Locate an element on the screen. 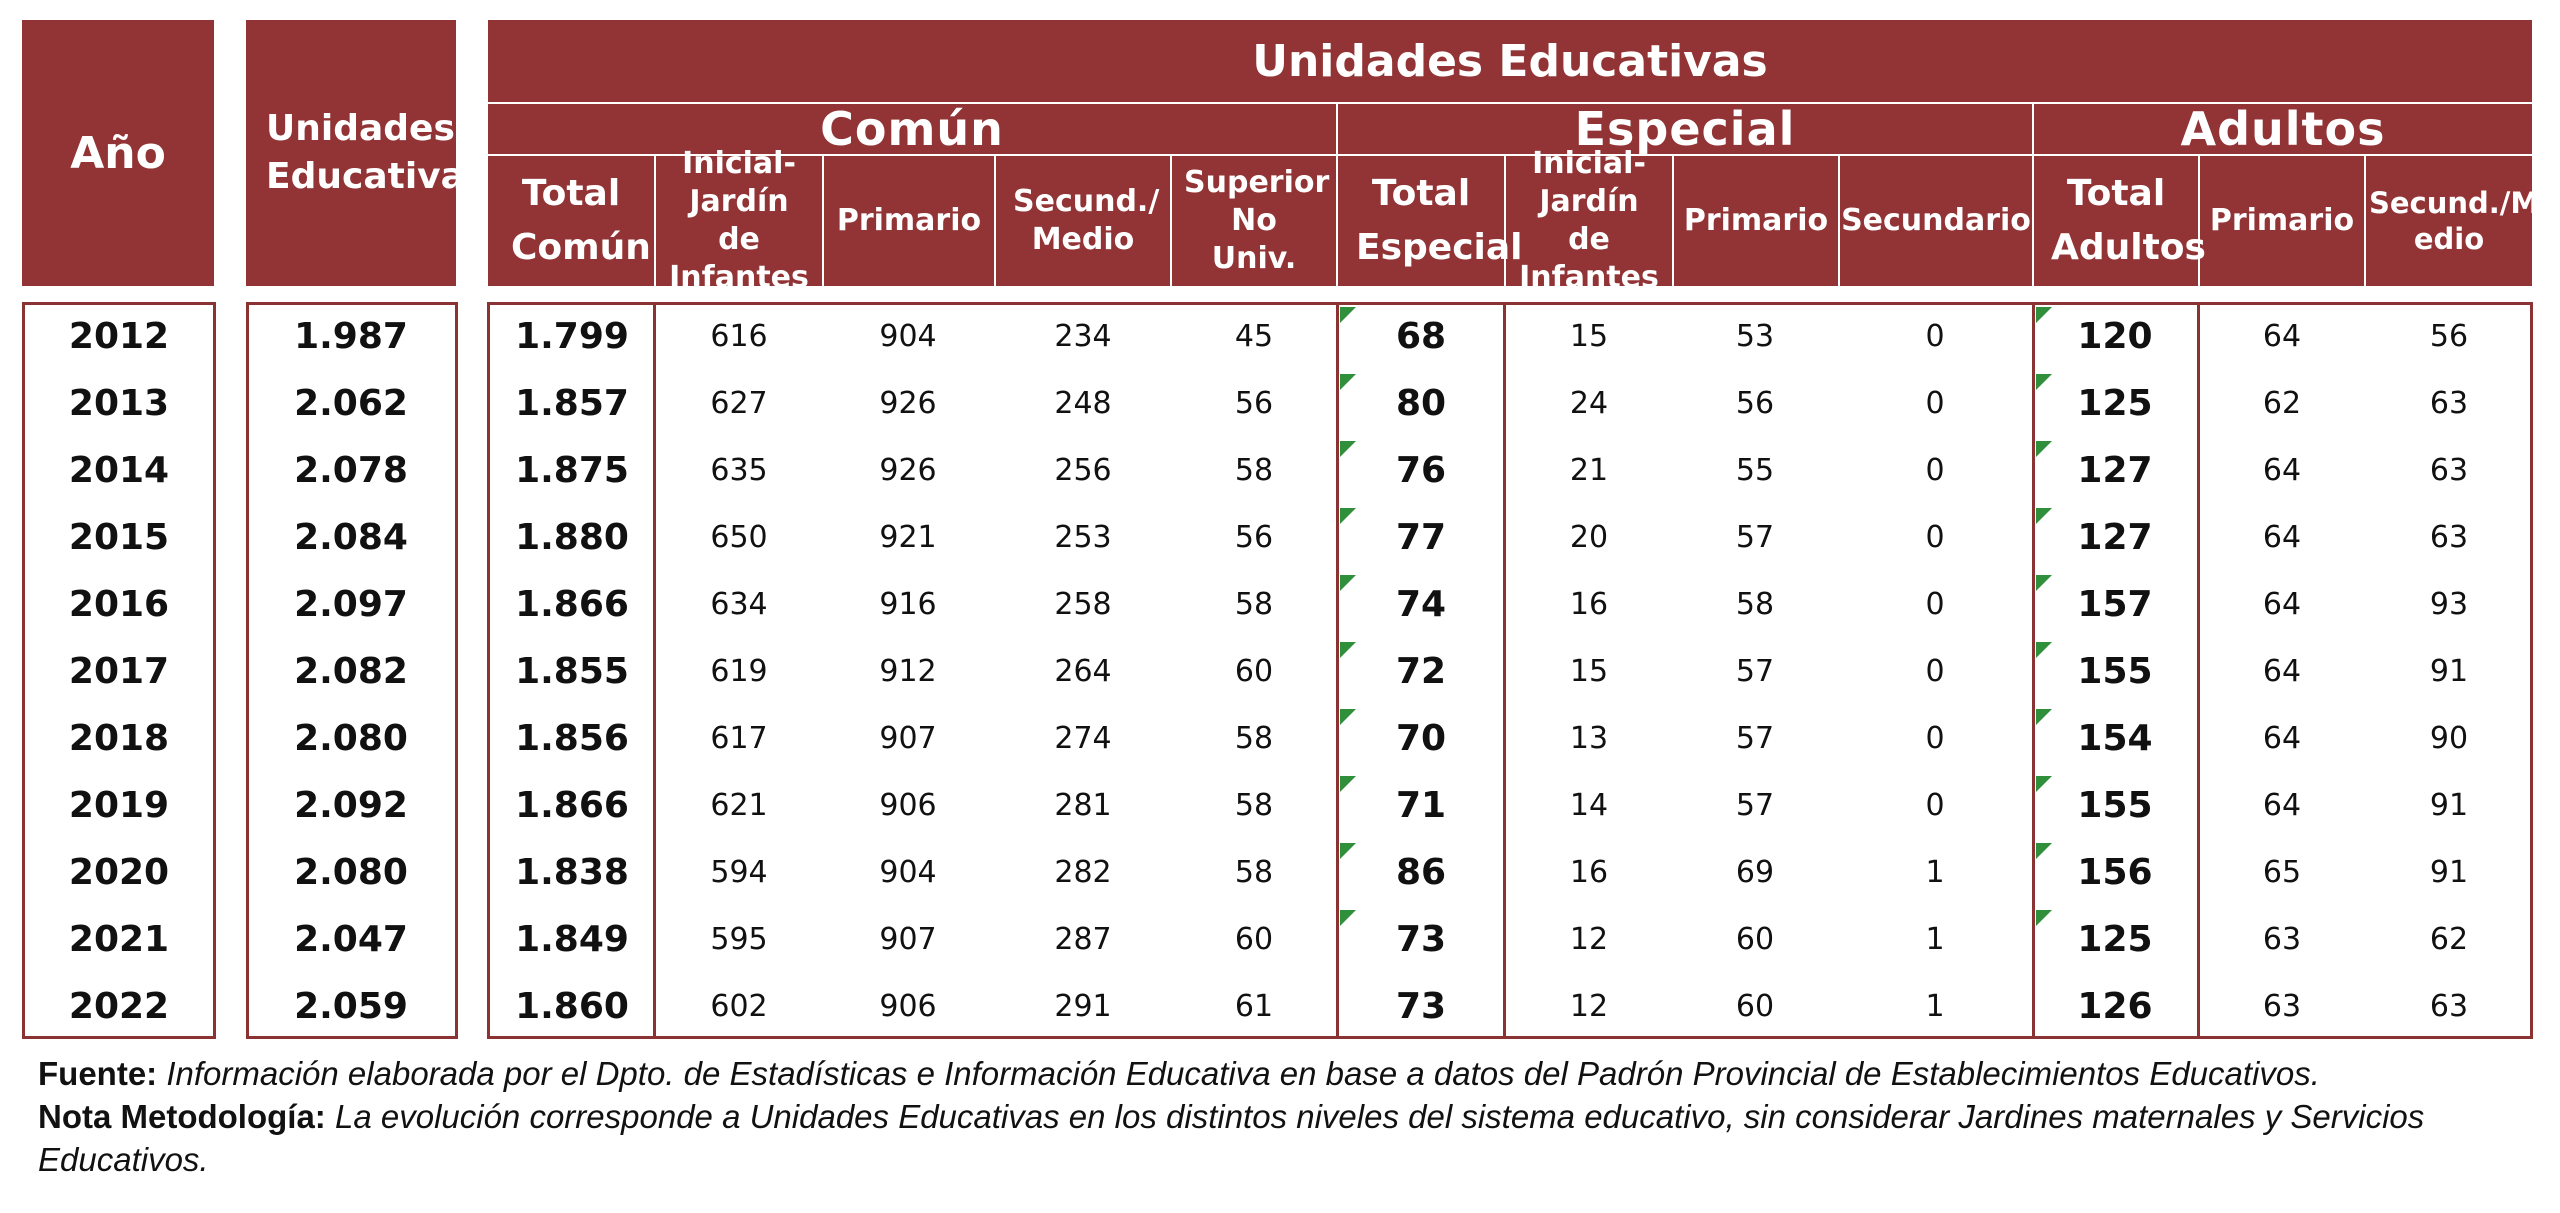 This screenshot has height=1213, width=2560. cell-primario-adultos: 65 is located at coordinates (2282, 872).